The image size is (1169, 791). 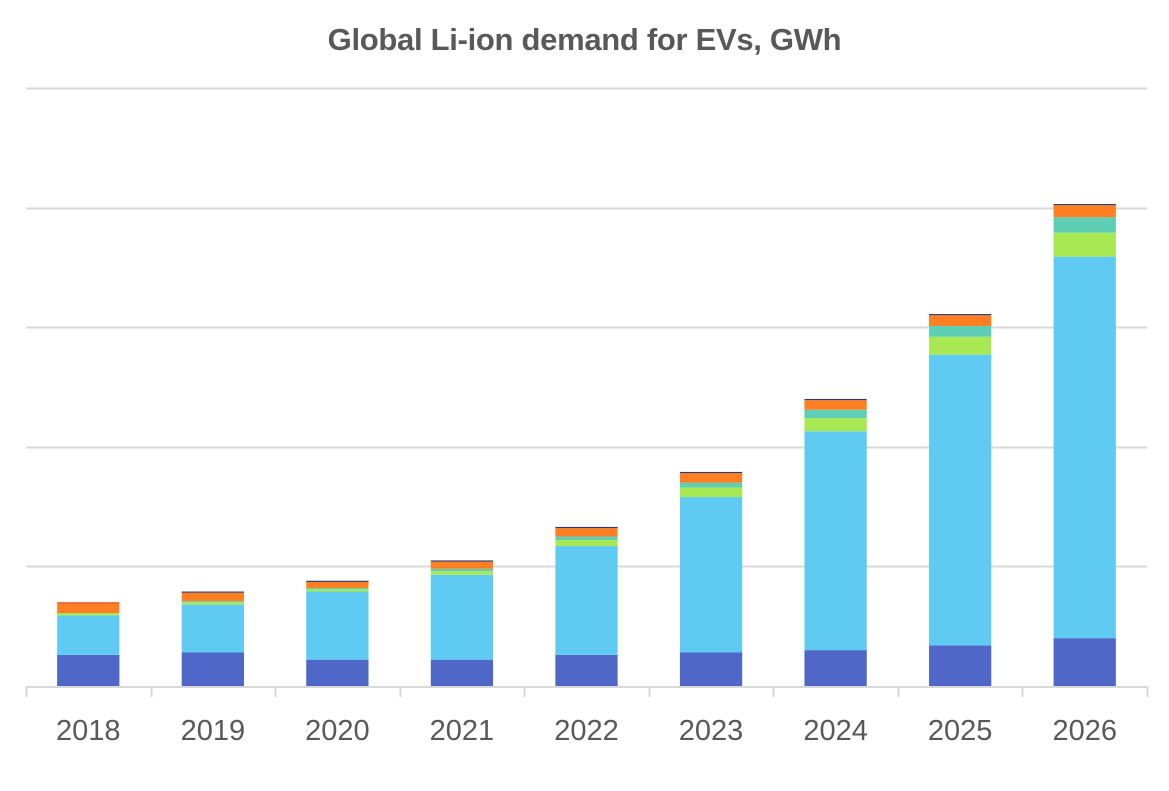 I want to click on bar-stack-2020, so click(x=337, y=633).